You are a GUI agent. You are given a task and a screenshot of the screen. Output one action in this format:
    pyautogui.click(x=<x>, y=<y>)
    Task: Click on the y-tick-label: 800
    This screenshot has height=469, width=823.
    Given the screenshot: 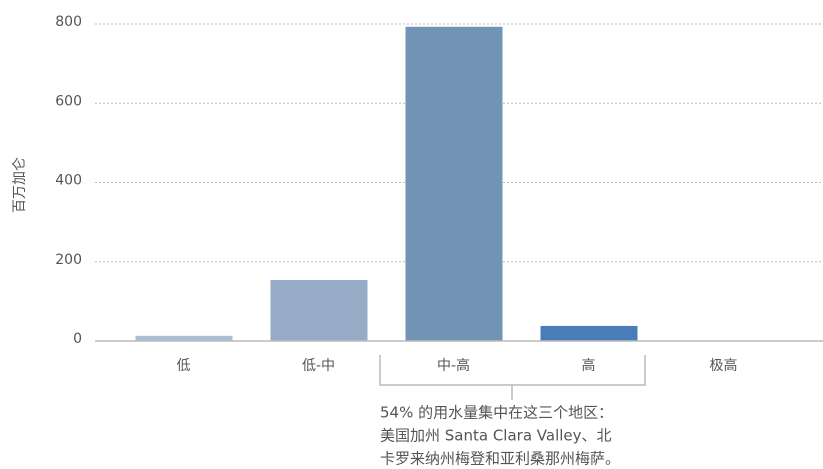 What is the action you would take?
    pyautogui.click(x=68, y=22)
    